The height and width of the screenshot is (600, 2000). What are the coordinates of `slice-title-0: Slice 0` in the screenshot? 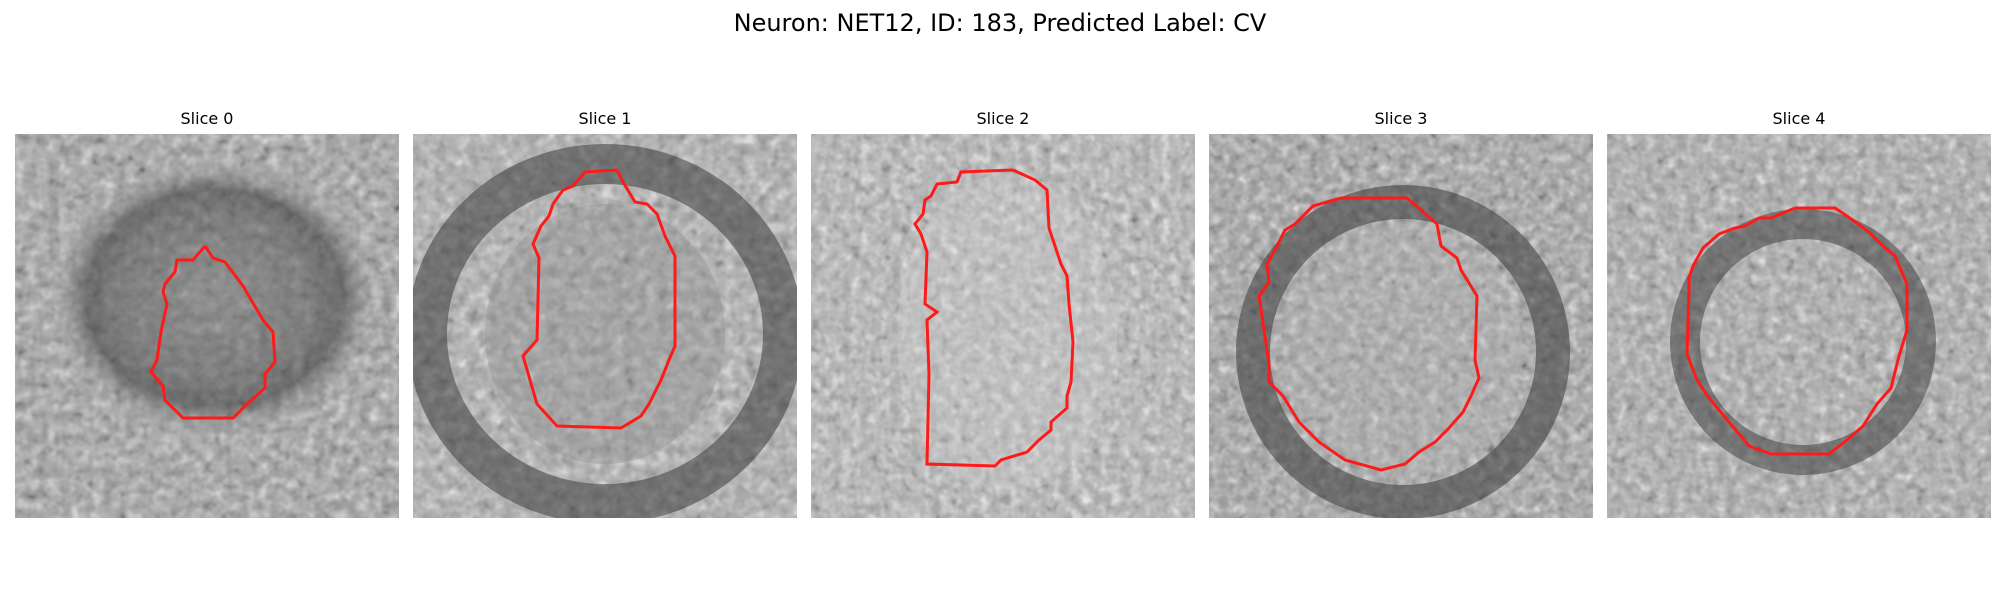 It's located at (207, 118).